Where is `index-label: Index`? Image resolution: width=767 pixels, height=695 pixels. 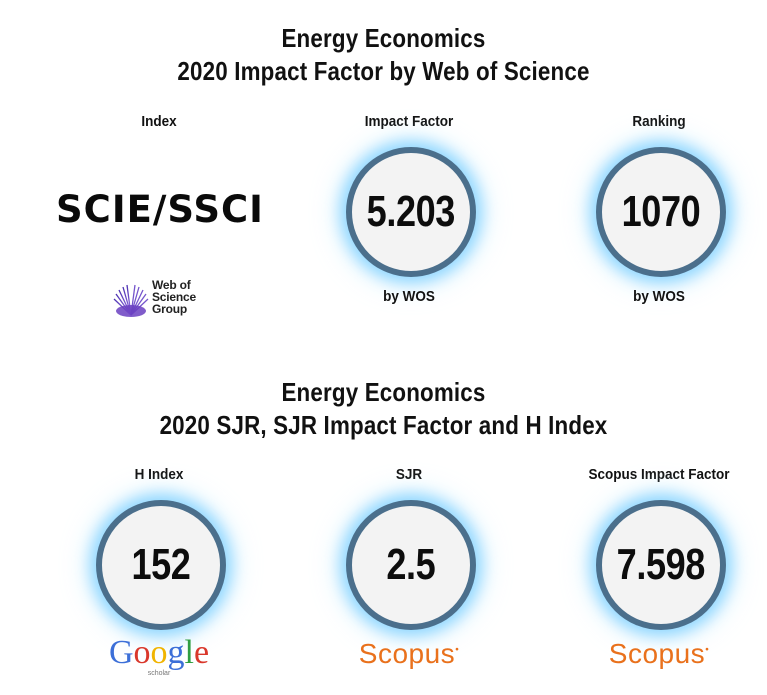 index-label: Index is located at coordinates (159, 121).